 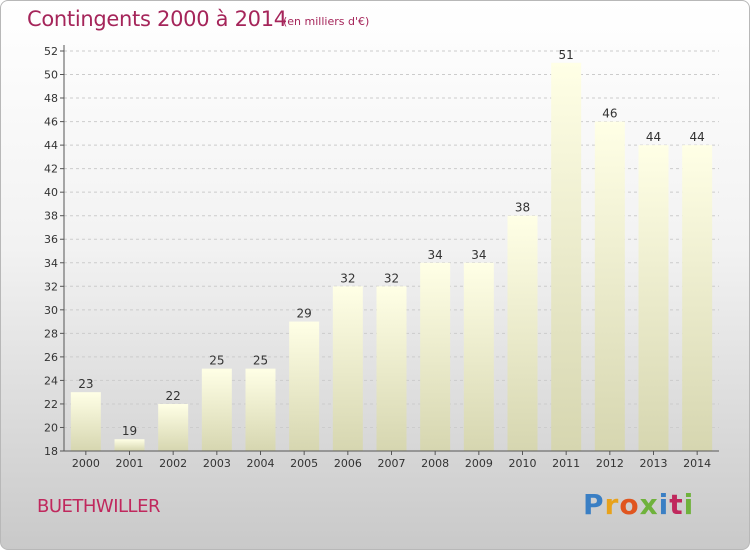 I want to click on x-tick-label-2005: 2005, so click(x=304, y=463).